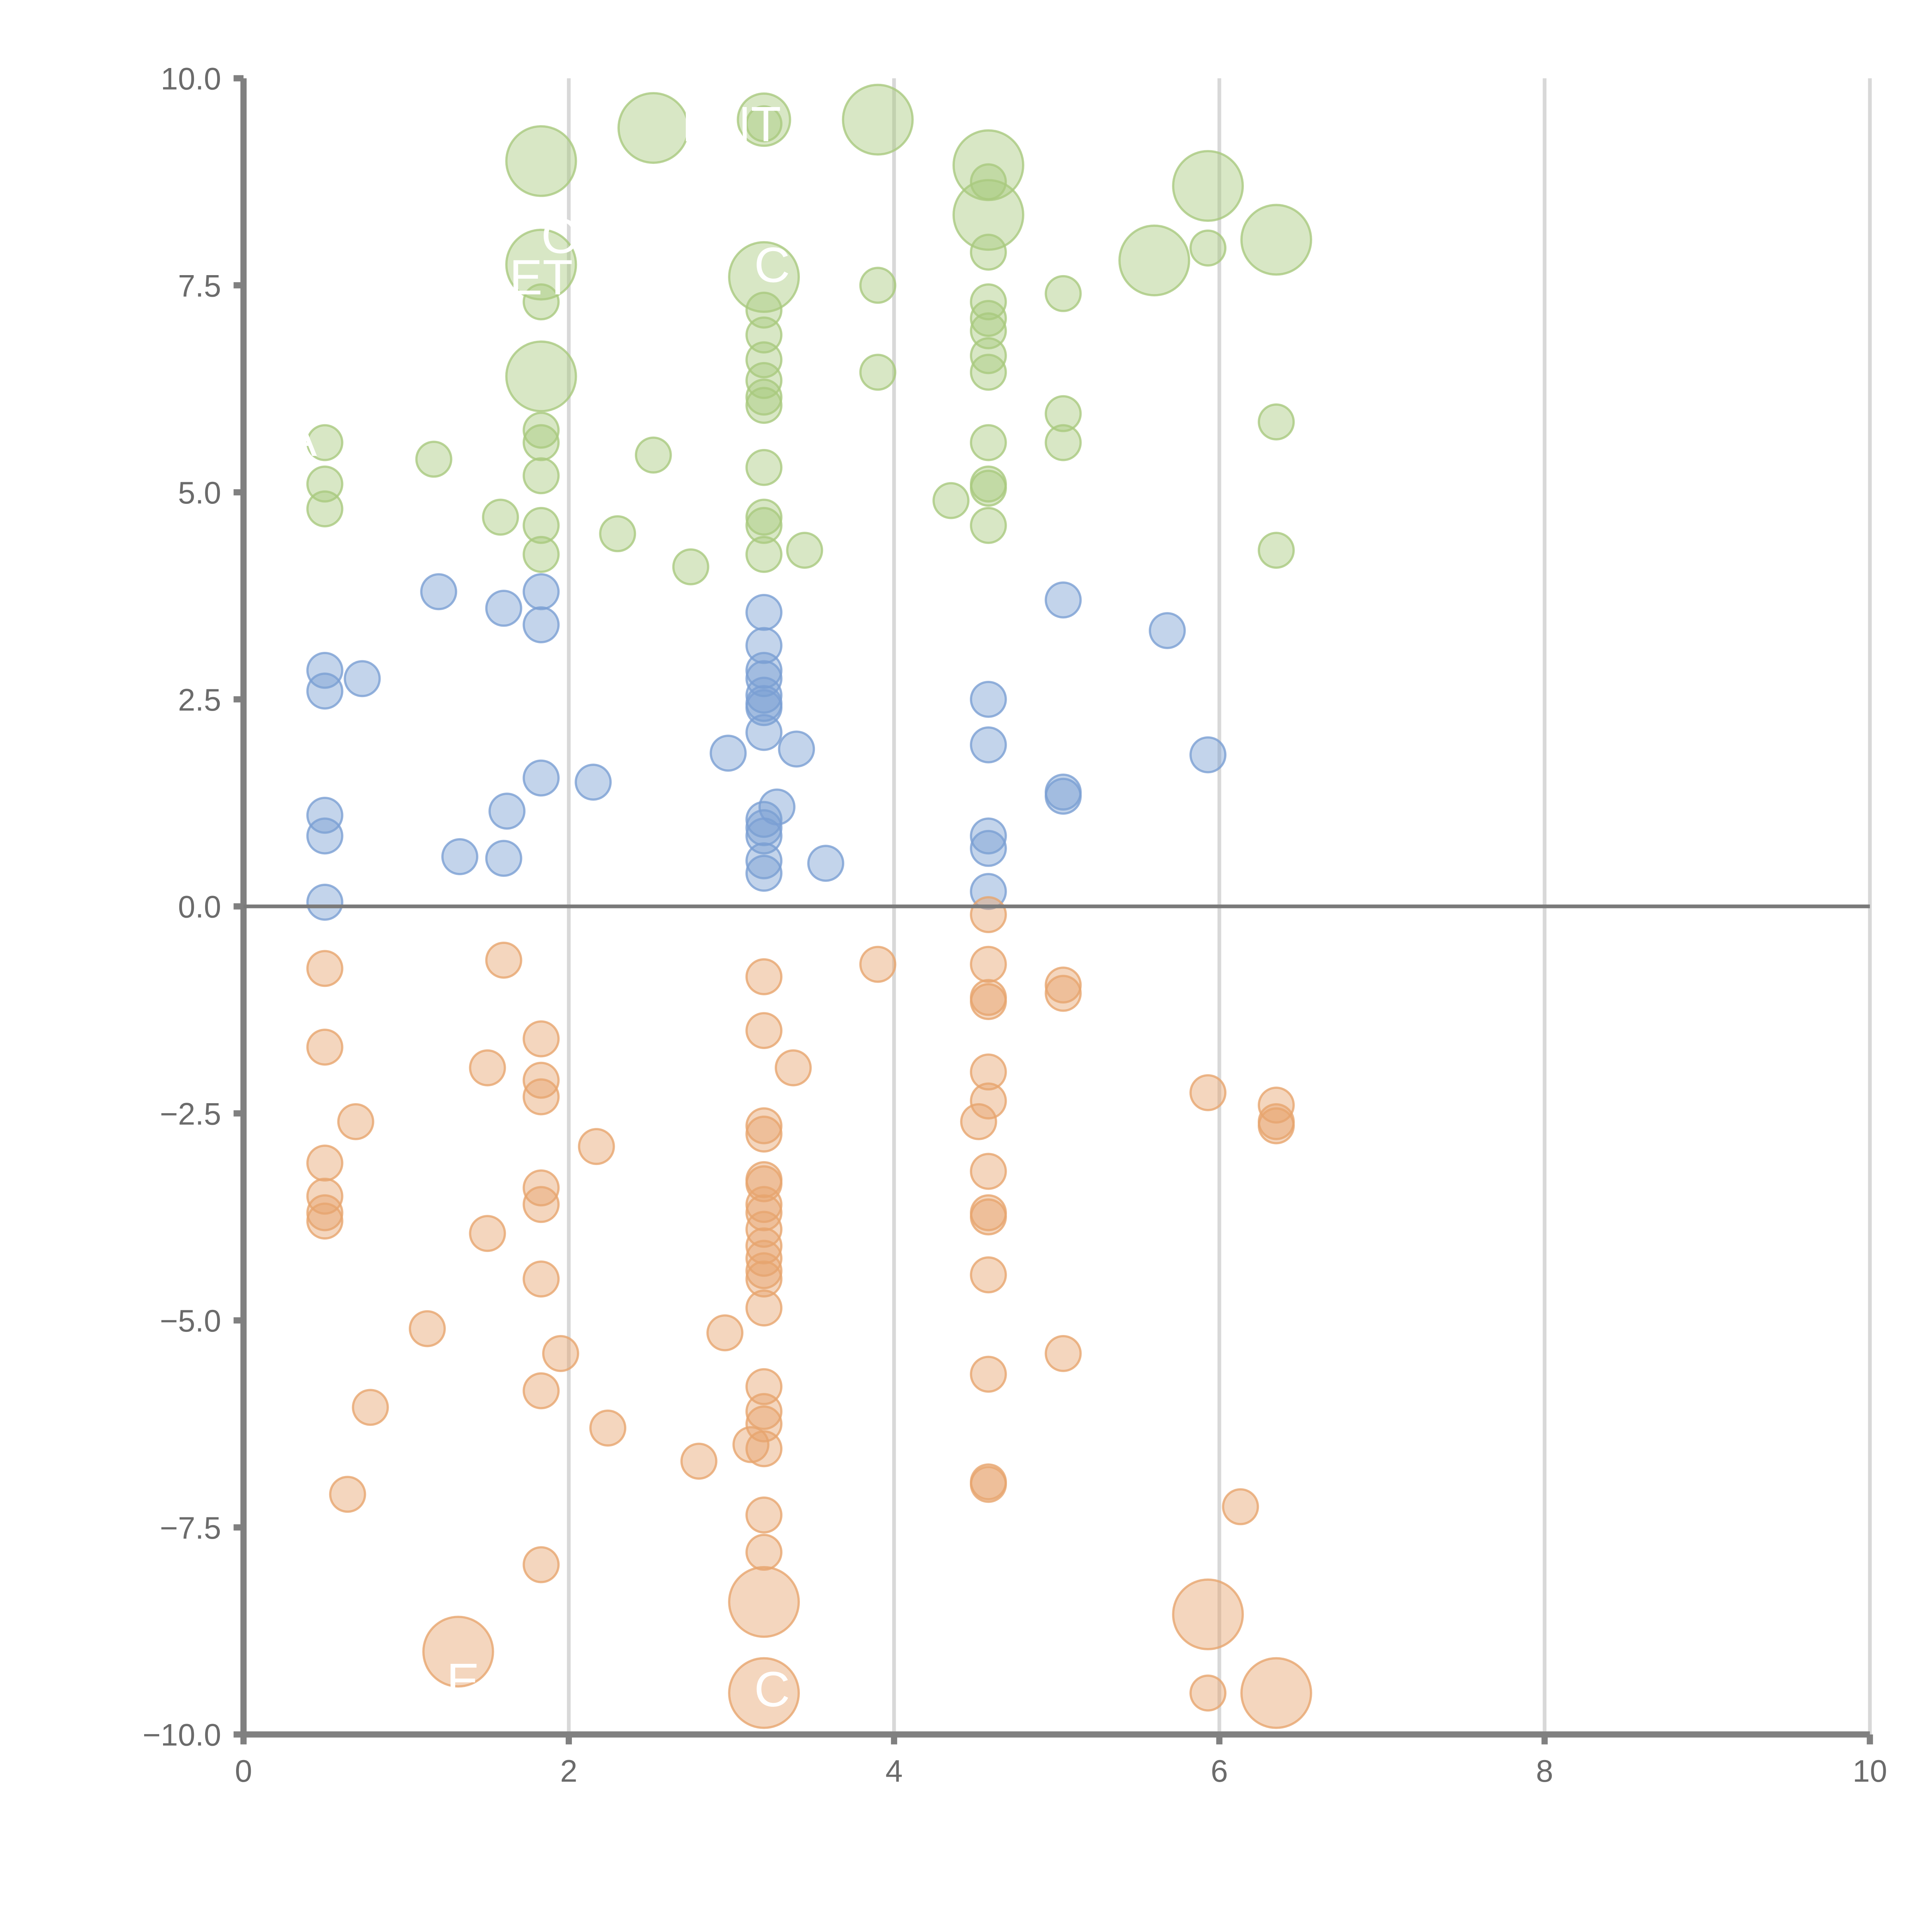  Describe the element at coordinates (300, 439) in the screenshot. I see `bubble-annotation-4: A` at that location.